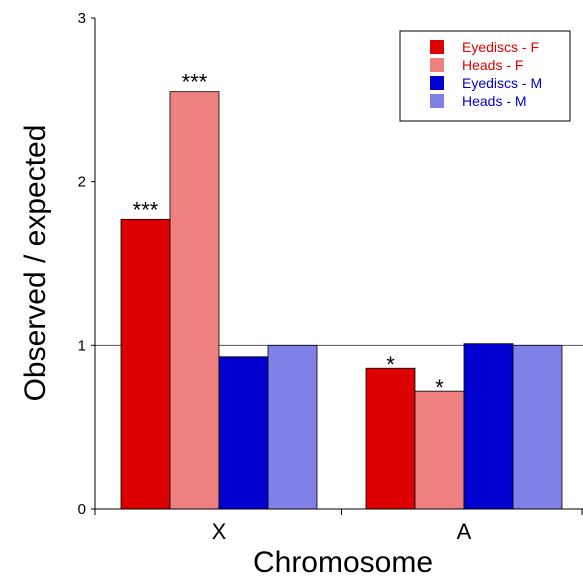  Describe the element at coordinates (82, 345) in the screenshot. I see `y-tick-label: 1` at that location.